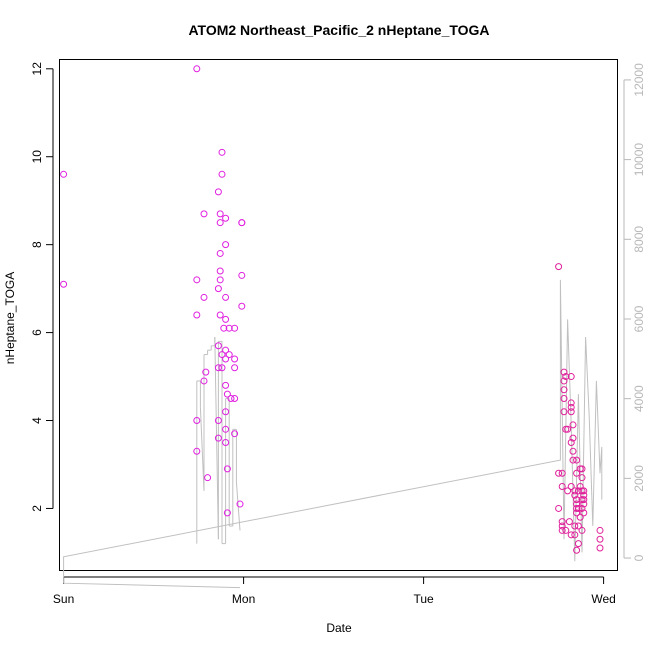 The width and height of the screenshot is (650, 650). What do you see at coordinates (37, 69) in the screenshot?
I see `y-tick-label: 12` at bounding box center [37, 69].